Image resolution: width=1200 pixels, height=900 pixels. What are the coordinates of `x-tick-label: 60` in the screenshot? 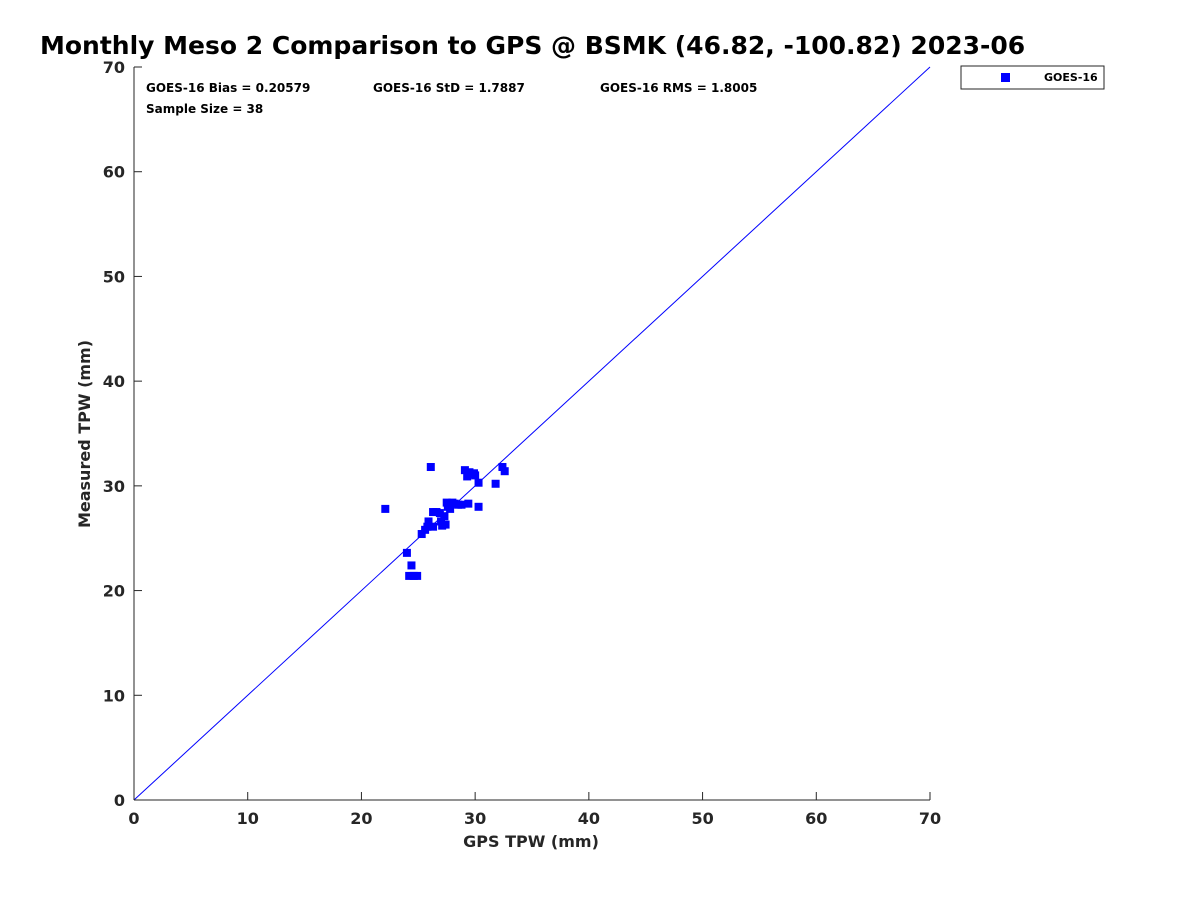 It's located at (816, 818).